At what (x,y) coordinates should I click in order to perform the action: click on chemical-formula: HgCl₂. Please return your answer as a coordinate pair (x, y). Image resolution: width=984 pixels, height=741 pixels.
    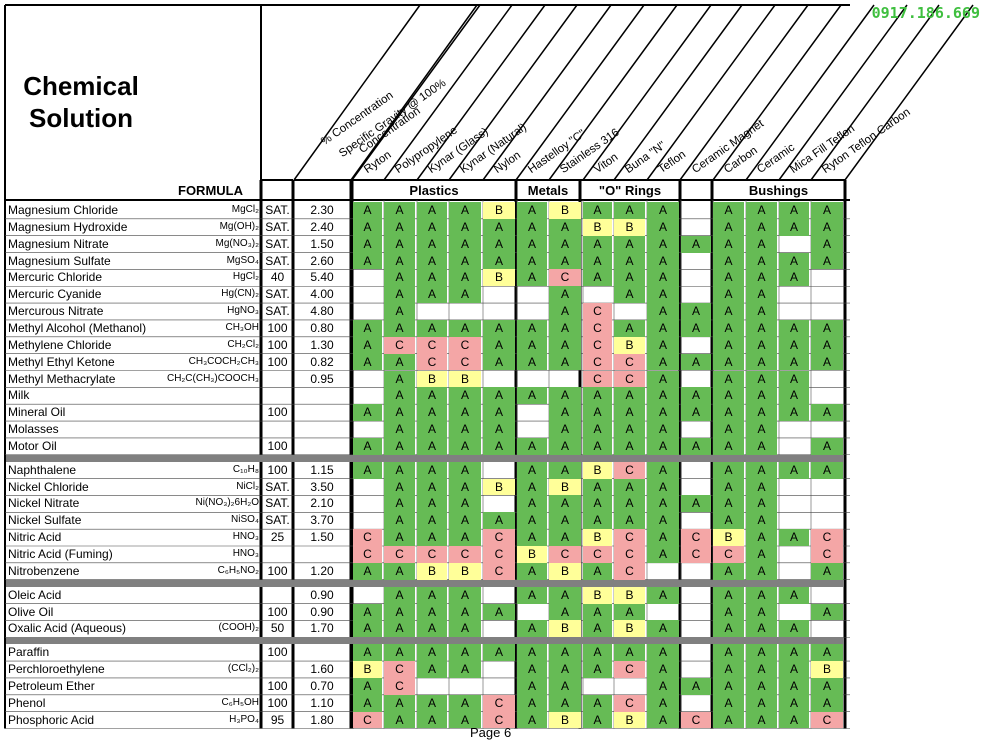
    Looking at the image, I should click on (245, 277).